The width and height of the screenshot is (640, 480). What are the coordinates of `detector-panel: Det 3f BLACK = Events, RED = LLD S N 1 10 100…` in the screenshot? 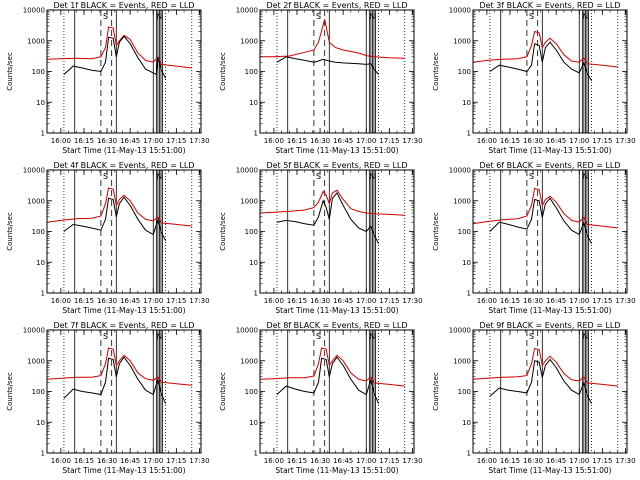 It's located at (532, 80).